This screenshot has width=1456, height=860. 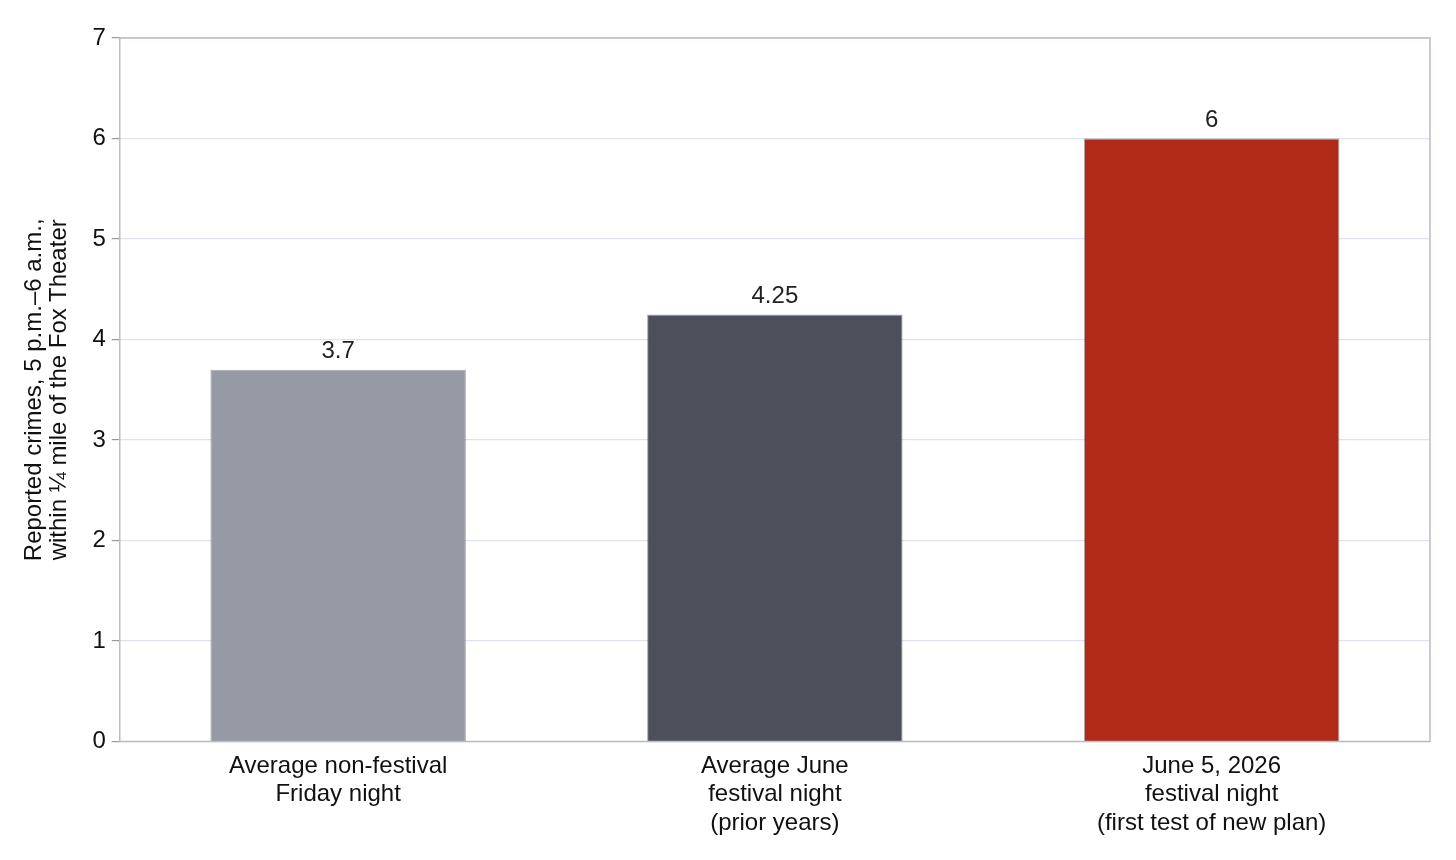 What do you see at coordinates (775, 295) in the screenshot?
I see `data-label: 4.25` at bounding box center [775, 295].